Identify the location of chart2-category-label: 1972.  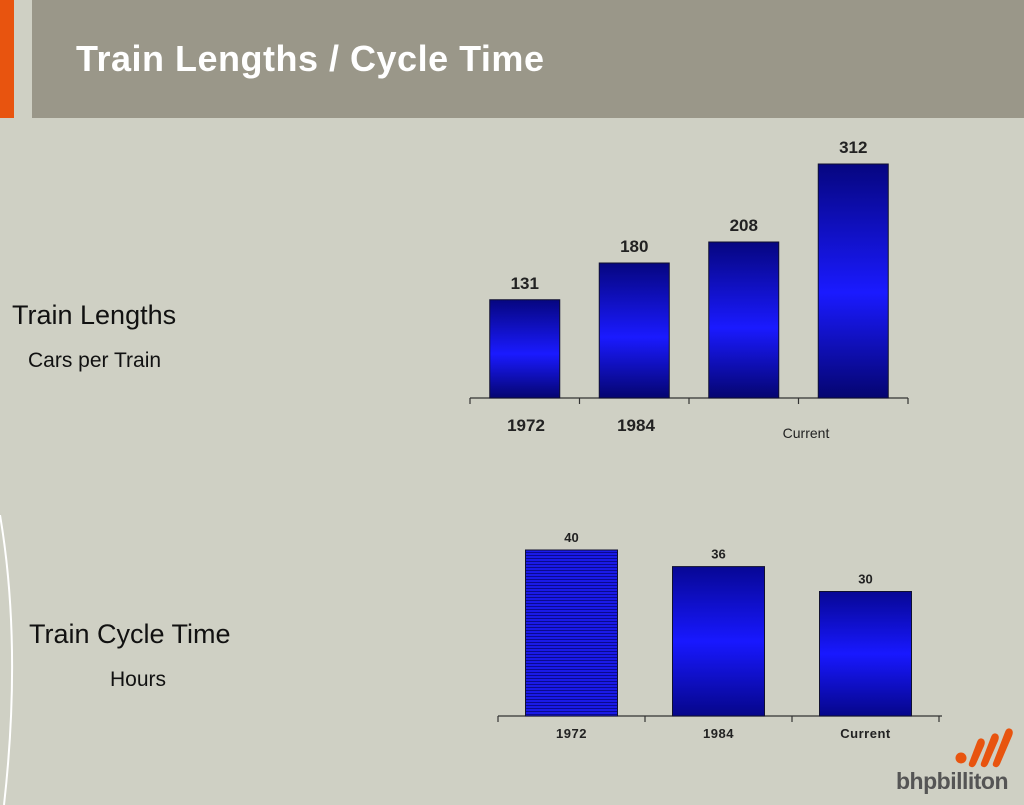
(571, 733).